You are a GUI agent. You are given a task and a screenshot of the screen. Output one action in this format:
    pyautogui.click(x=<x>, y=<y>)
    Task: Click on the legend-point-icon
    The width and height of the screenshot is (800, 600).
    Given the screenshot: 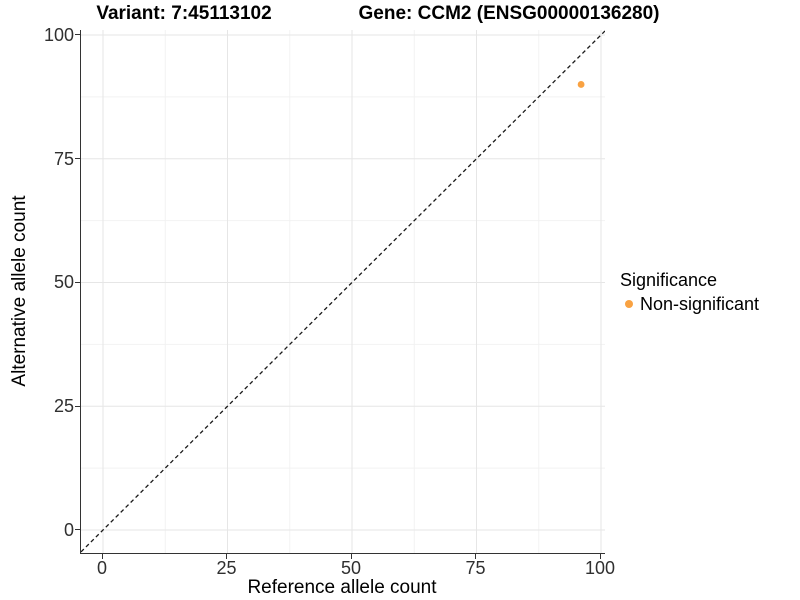 What is the action you would take?
    pyautogui.click(x=629, y=304)
    